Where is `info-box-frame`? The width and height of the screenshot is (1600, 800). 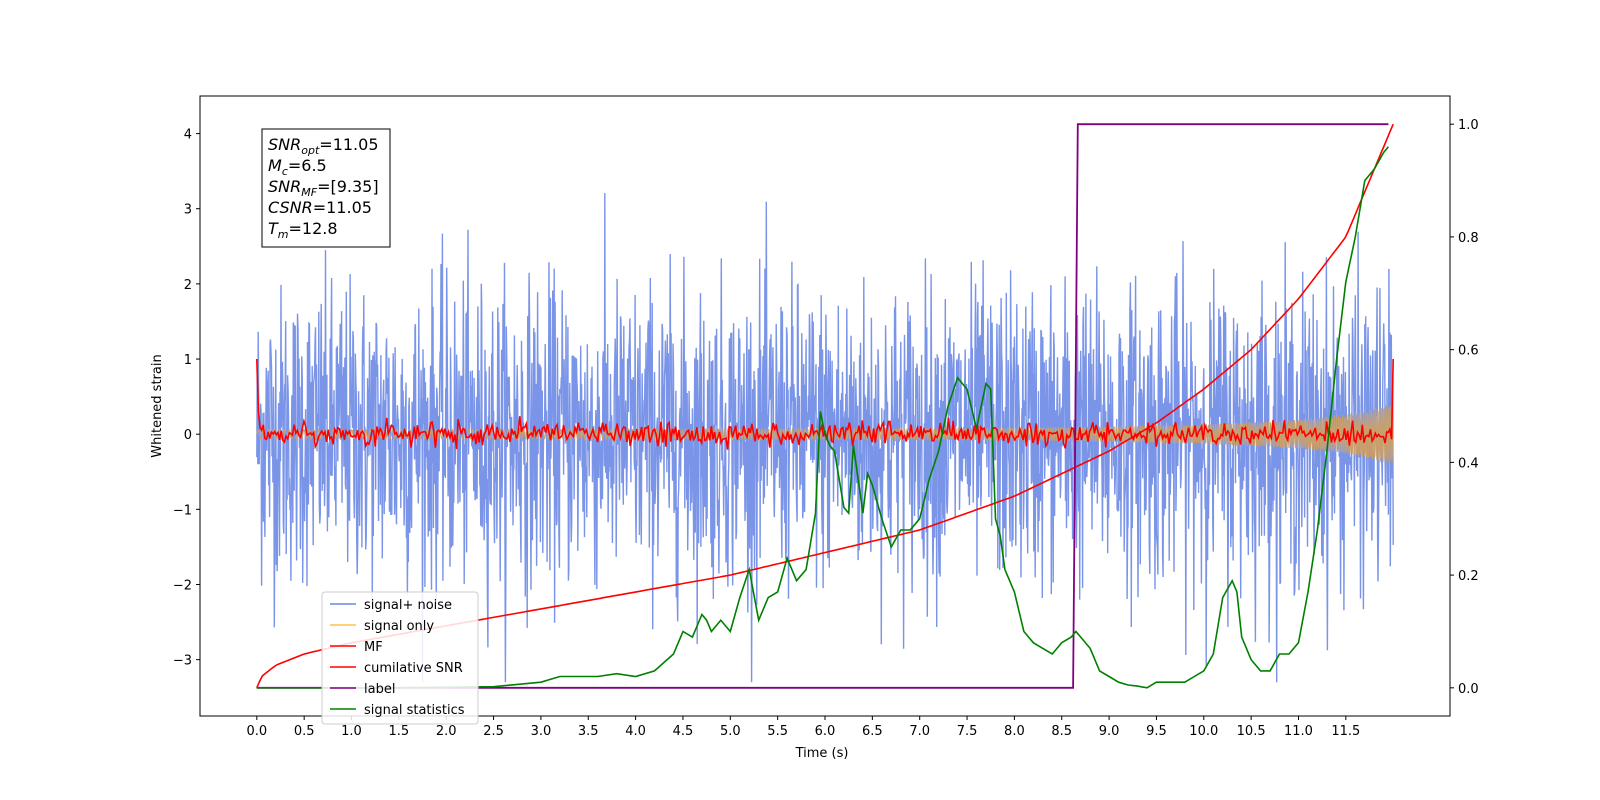 info-box-frame is located at coordinates (326, 188).